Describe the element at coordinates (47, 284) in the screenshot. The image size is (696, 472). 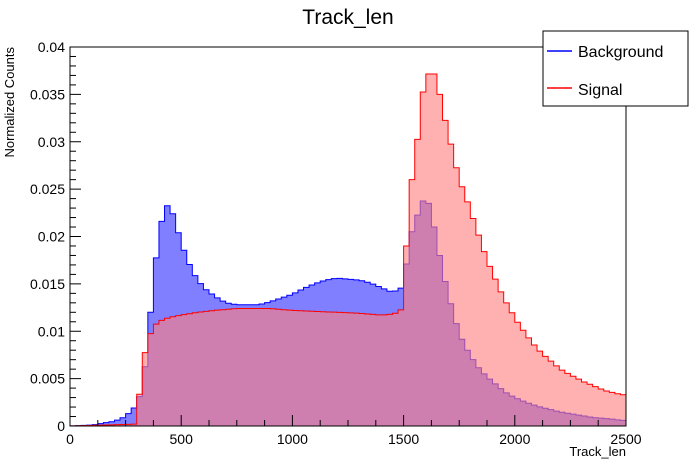
I see `y-tick-label: 0.015` at that location.